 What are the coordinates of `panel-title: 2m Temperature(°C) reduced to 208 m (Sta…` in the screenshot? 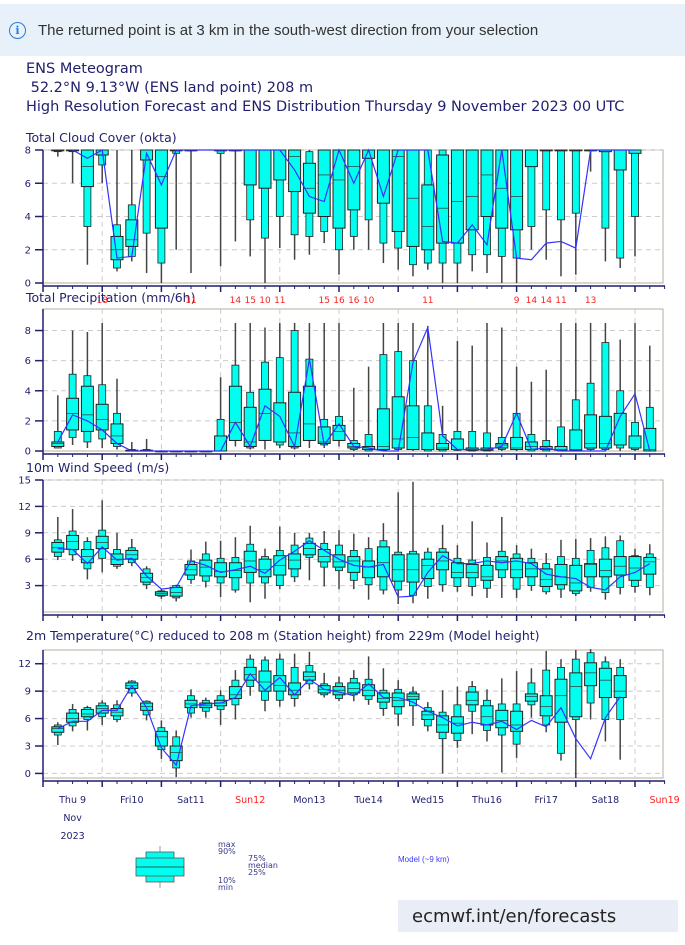 It's located at (283, 635).